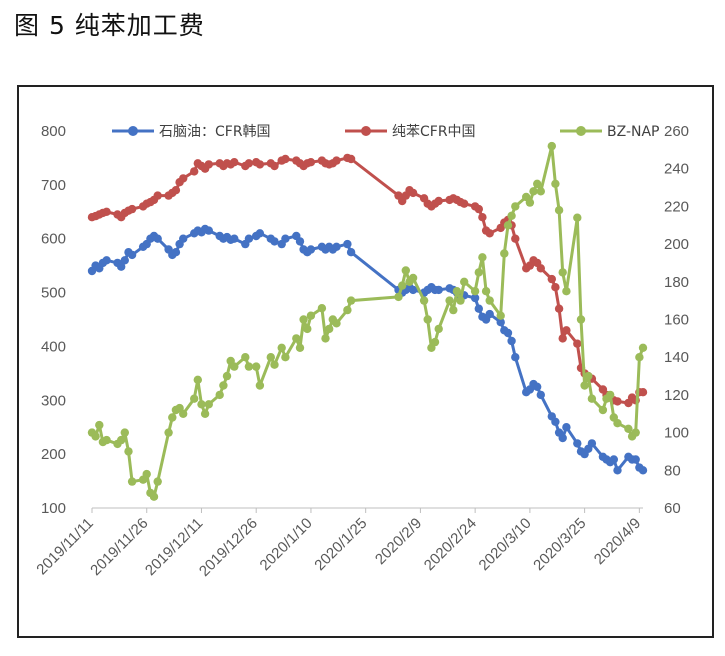 This screenshot has width=725, height=656. What do you see at coordinates (505, 544) in the screenshot?
I see `x-tick-label: 2020/3/10` at bounding box center [505, 544].